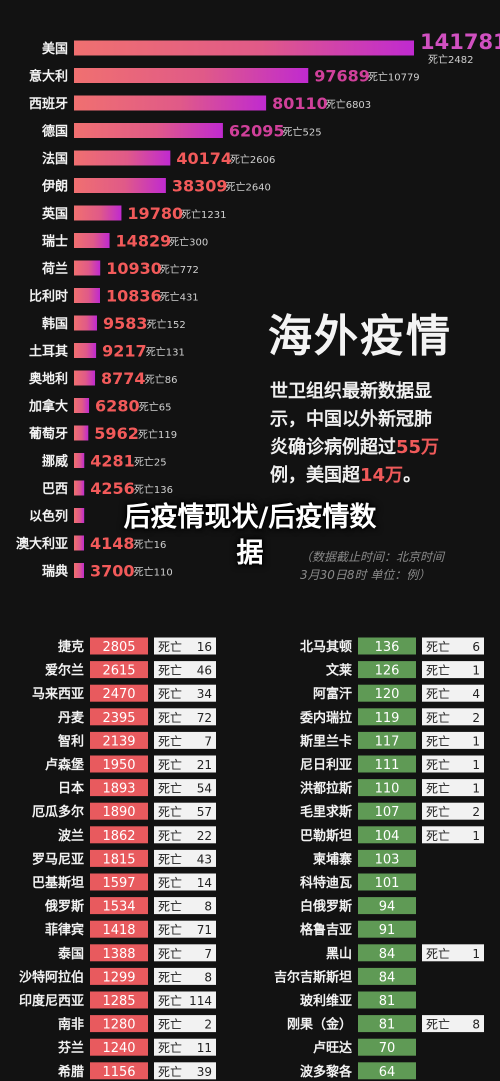  I want to click on table-country-label: 尼日利亚, so click(326, 765).